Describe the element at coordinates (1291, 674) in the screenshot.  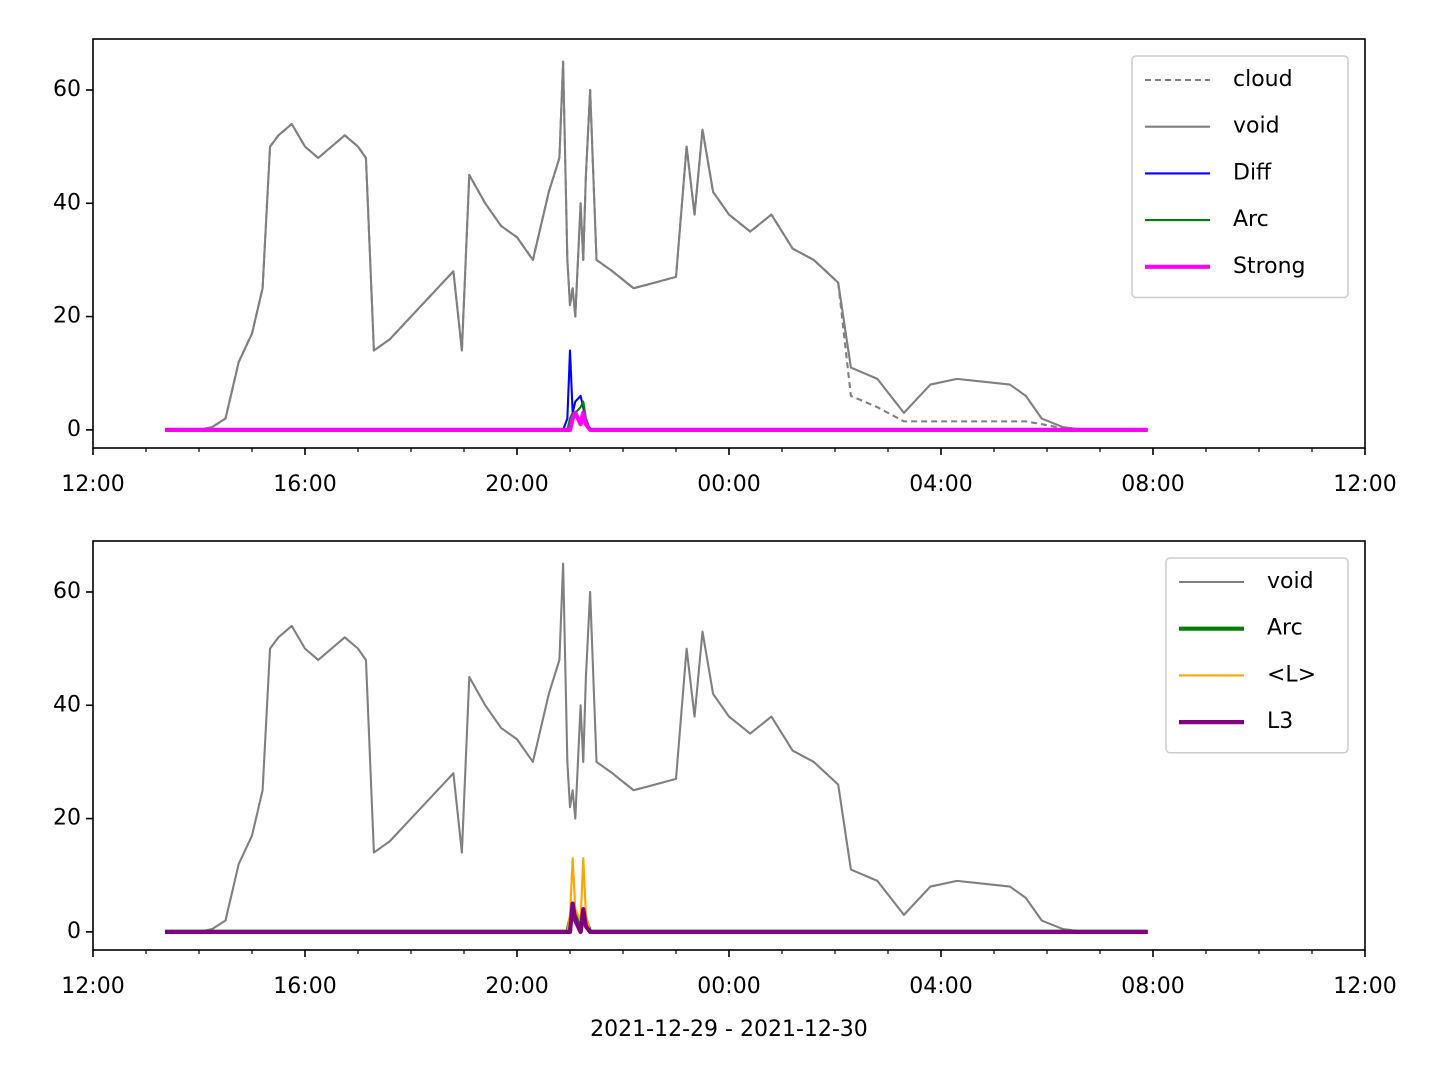
I see `legend-label: <L>` at that location.